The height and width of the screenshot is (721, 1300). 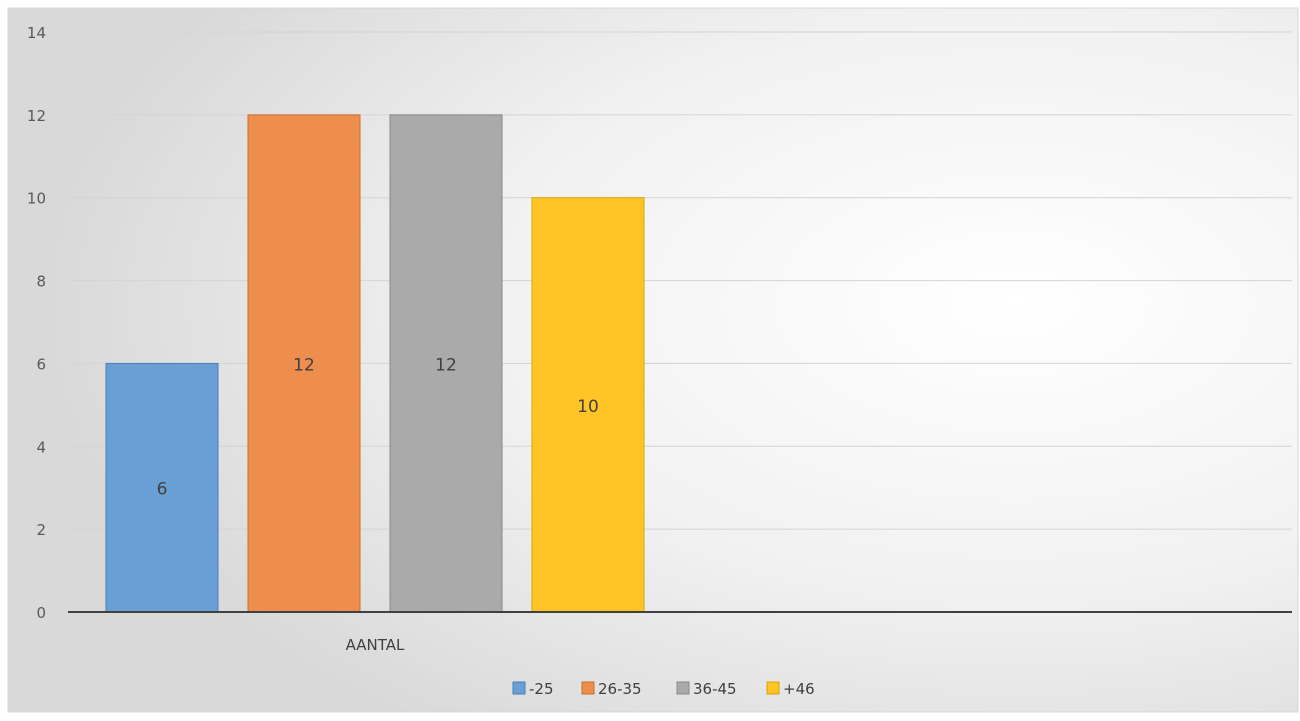 I want to click on legend: -25 26-35 36-45 +46, so click(x=663, y=689).